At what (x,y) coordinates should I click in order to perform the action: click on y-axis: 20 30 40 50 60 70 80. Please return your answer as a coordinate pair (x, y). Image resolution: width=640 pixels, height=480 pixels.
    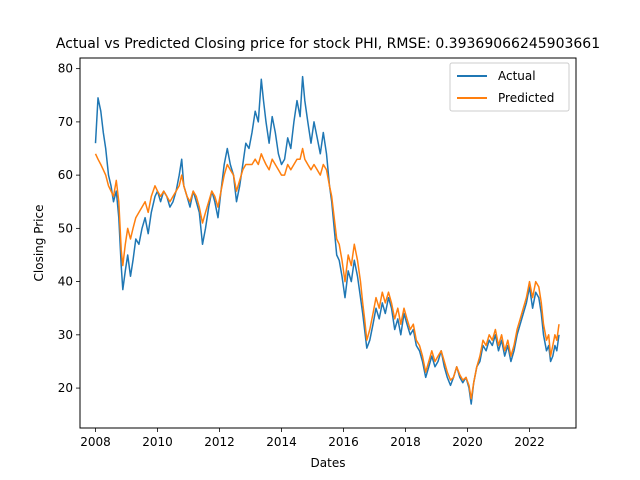
    Looking at the image, I should click on (69, 228).